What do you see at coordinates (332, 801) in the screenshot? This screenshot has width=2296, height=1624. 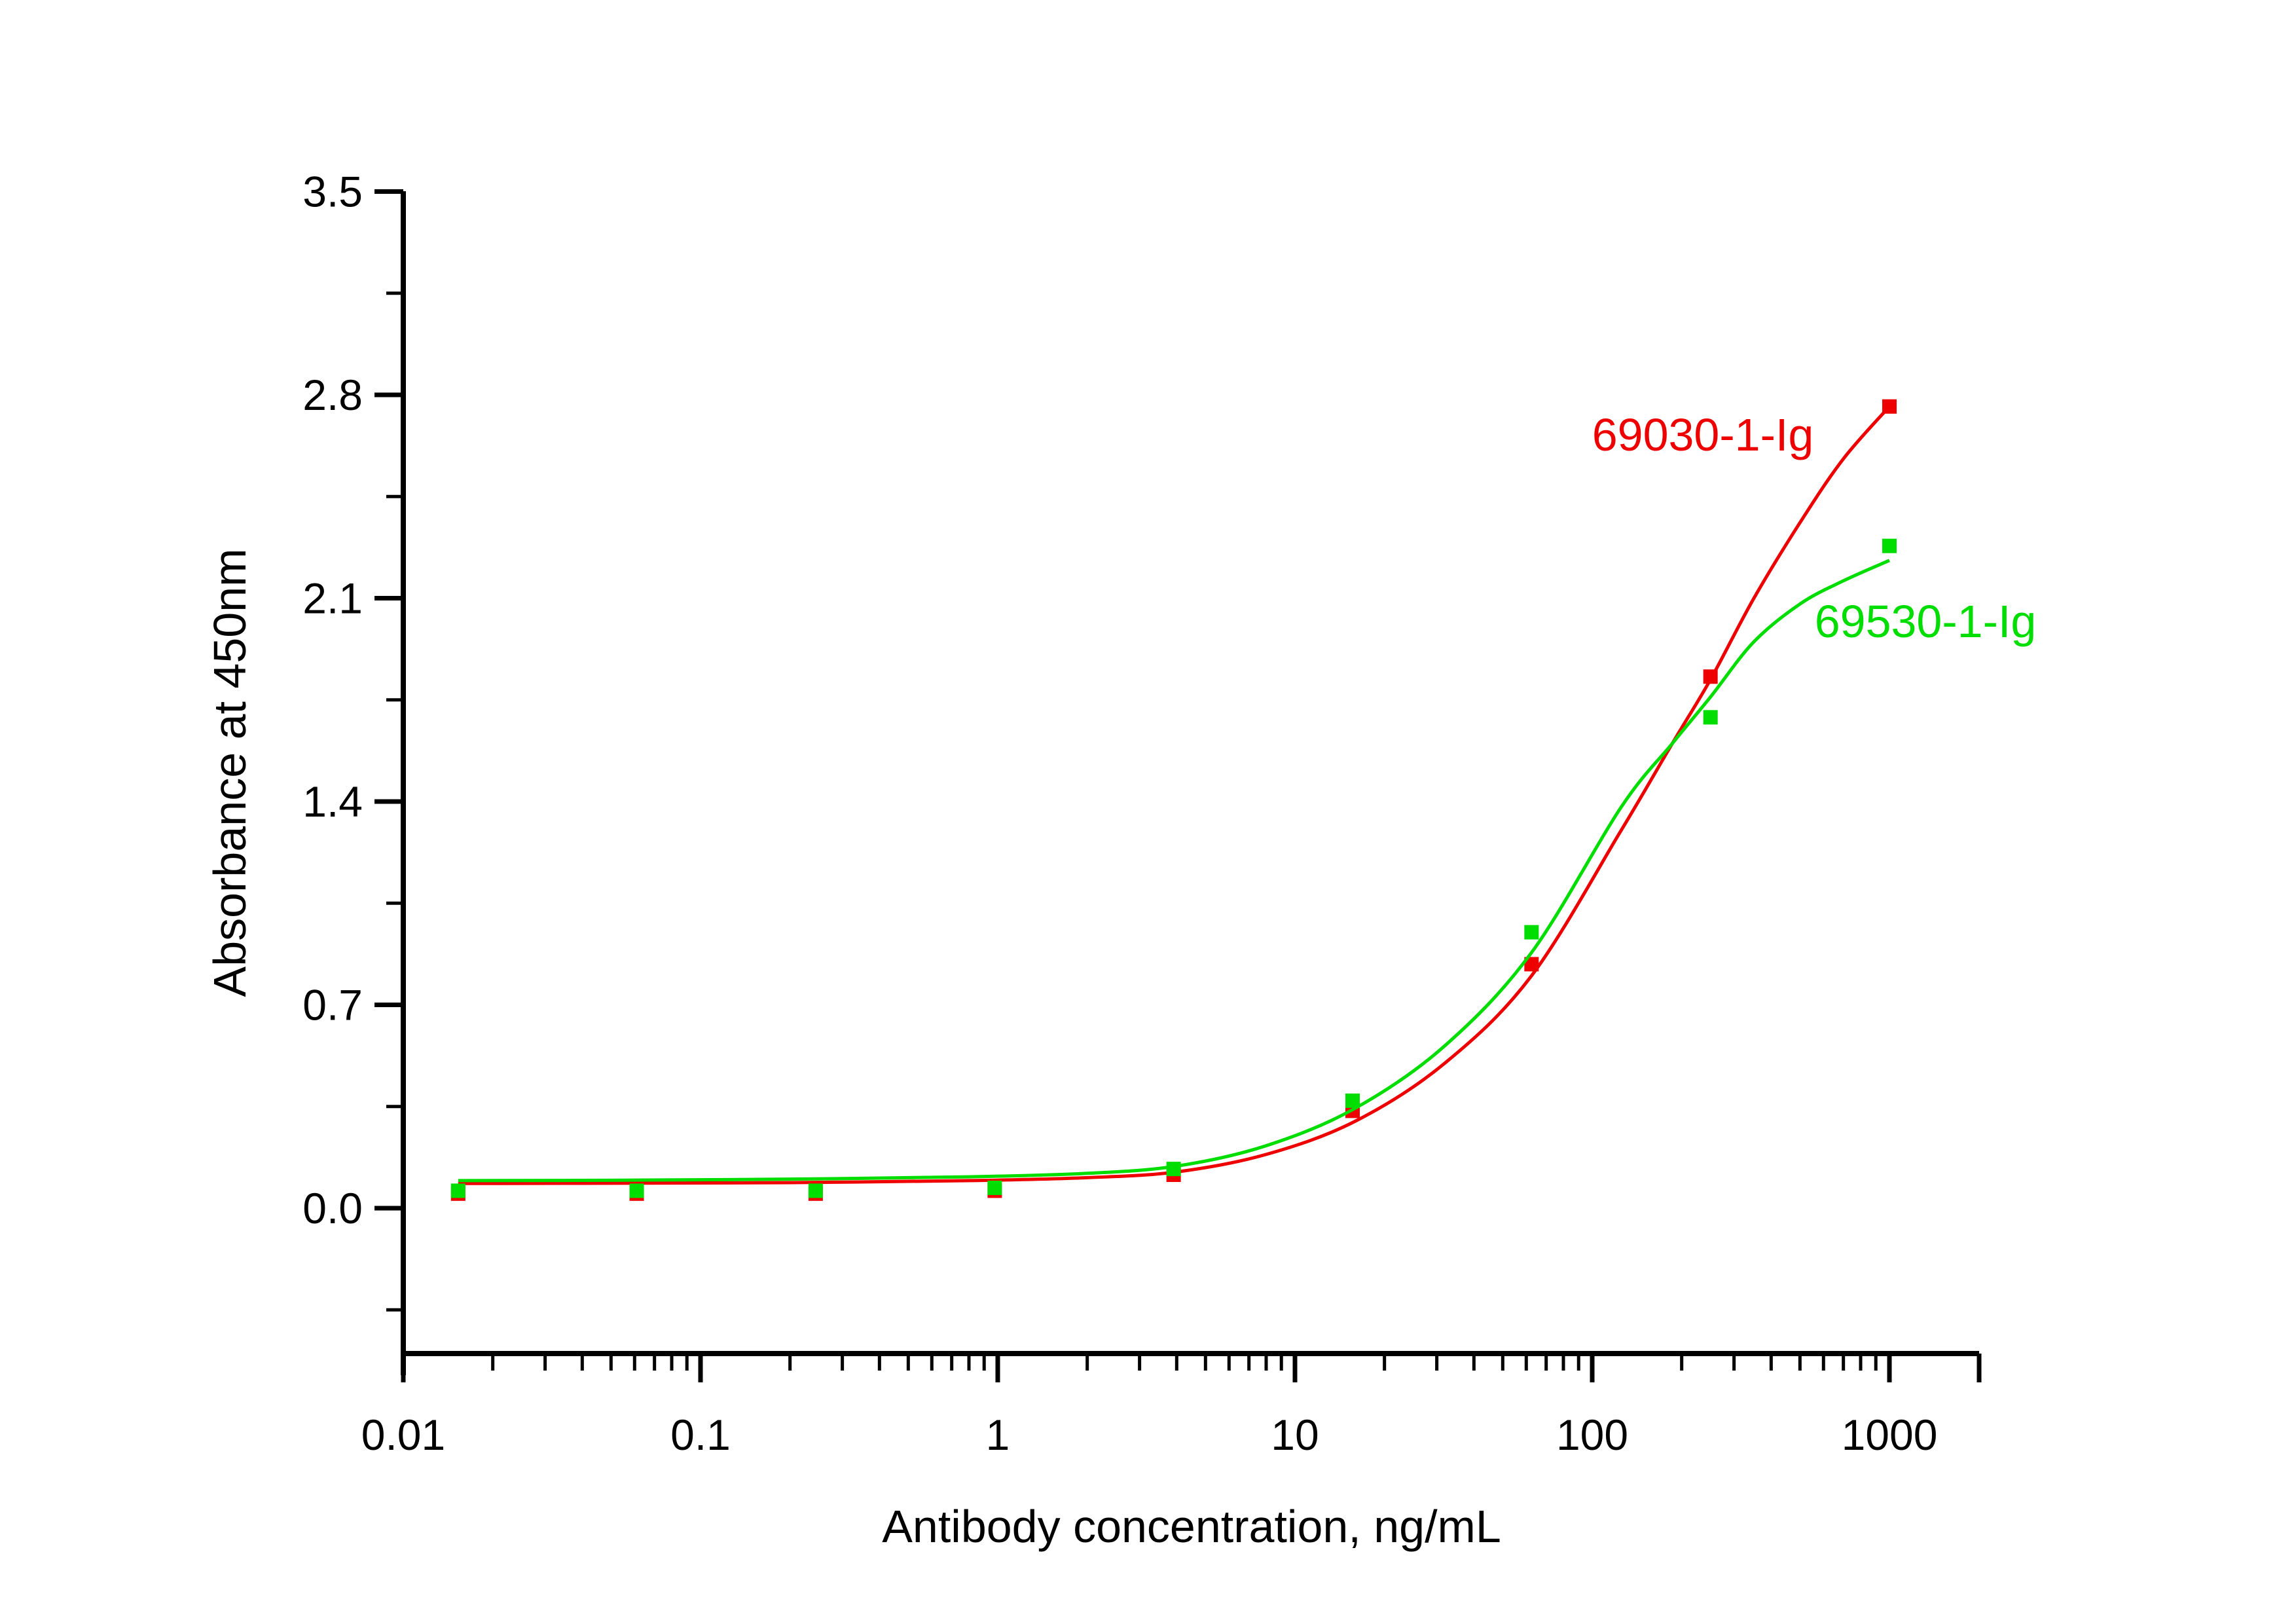 I see `y-tick-label: 1.4` at bounding box center [332, 801].